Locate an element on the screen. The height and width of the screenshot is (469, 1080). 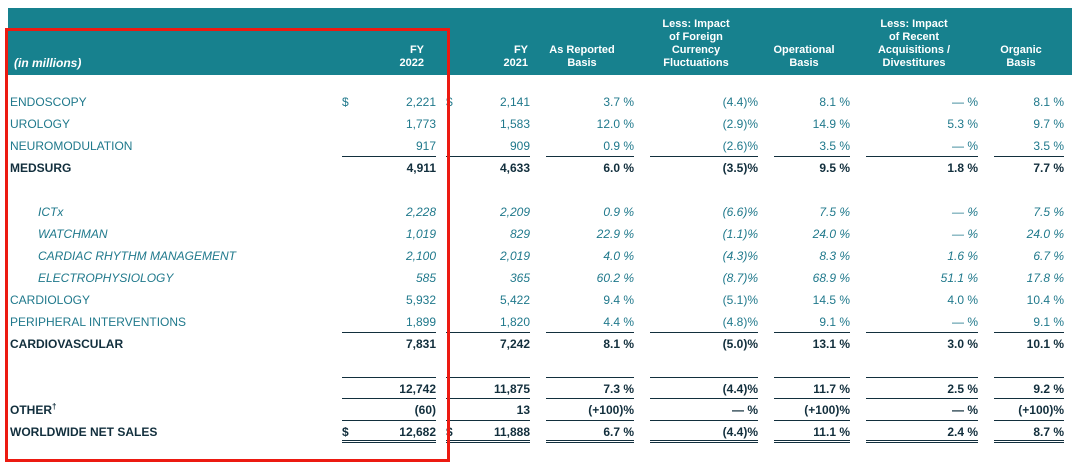
cell-organic-basis: 9.7 % is located at coordinates (1048, 124).